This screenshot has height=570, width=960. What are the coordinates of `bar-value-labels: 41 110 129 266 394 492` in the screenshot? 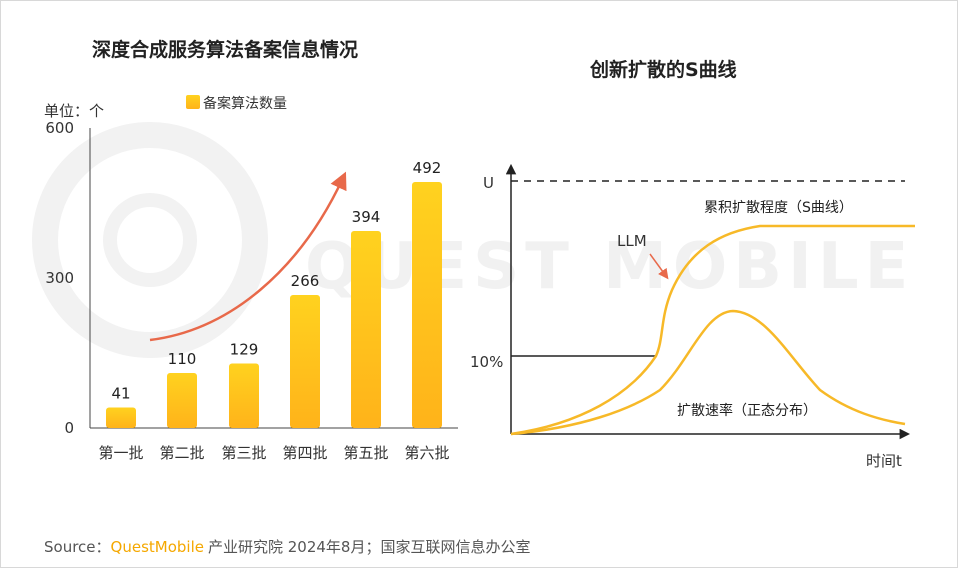 It's located at (276, 281).